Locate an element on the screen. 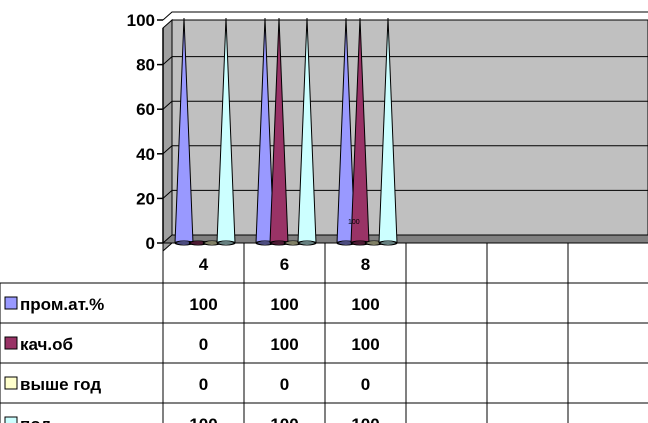 Image resolution: width=648 pixels, height=423 pixels. plot-floor is located at coordinates (405, 239).